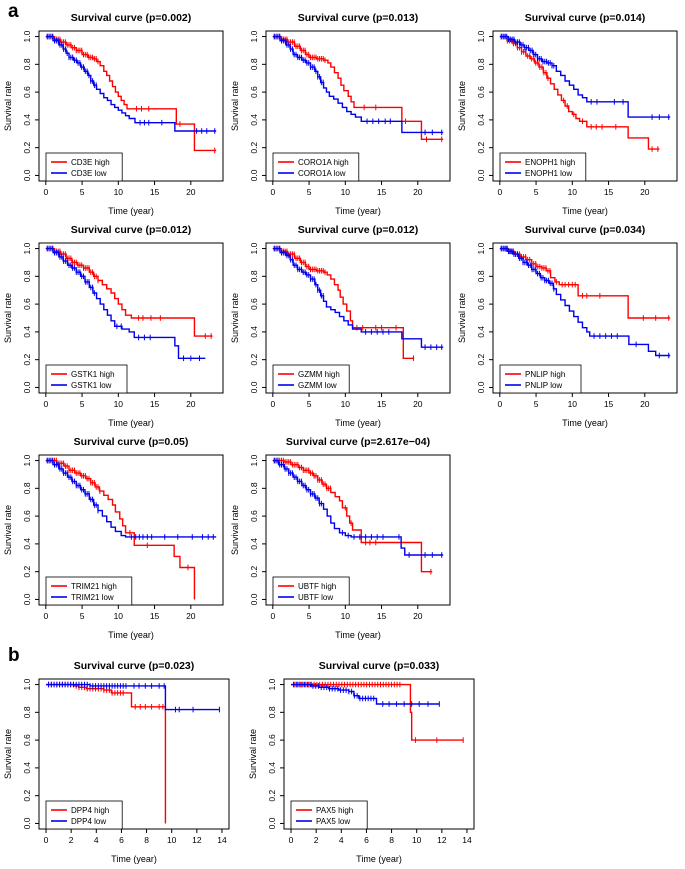 The width and height of the screenshot is (685, 869). I want to click on legend-label-low: DPP4 low, so click(88, 821).